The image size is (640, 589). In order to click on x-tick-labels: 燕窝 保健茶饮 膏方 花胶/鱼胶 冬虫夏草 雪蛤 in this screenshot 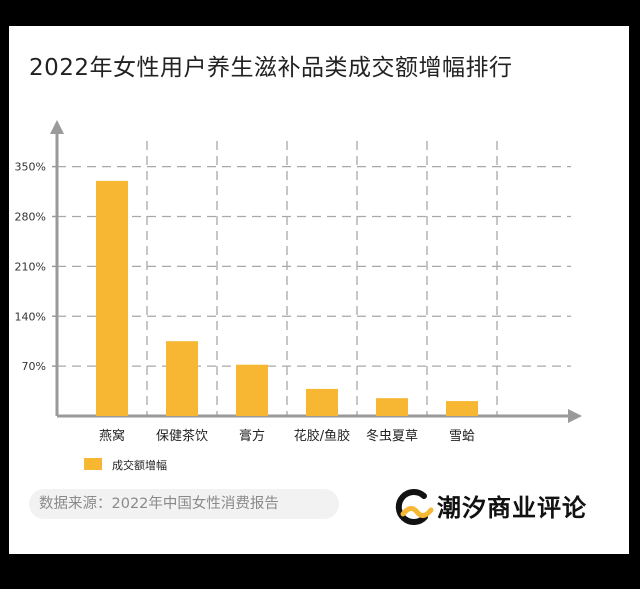, I will do `click(287, 436)`.